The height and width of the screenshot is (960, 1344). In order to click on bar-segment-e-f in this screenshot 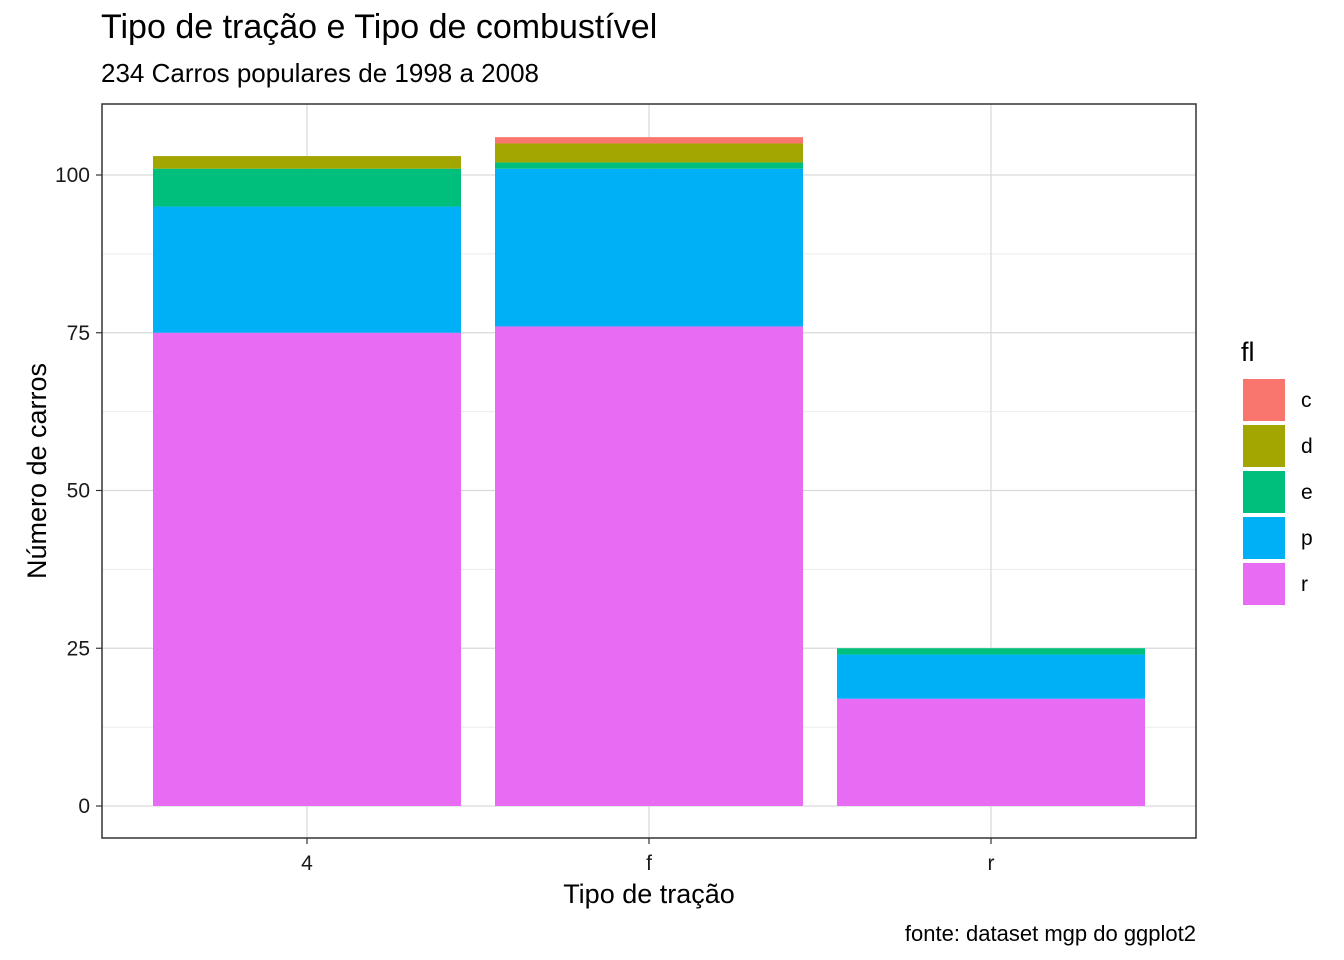, I will do `click(649, 165)`.